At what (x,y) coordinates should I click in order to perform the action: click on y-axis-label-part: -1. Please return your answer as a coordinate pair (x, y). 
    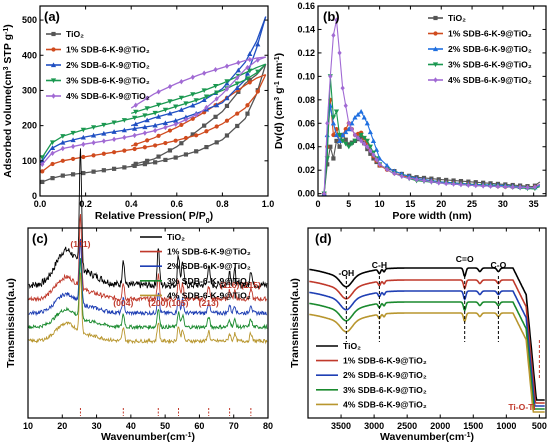
    Looking at the image, I should click on (277, 59).